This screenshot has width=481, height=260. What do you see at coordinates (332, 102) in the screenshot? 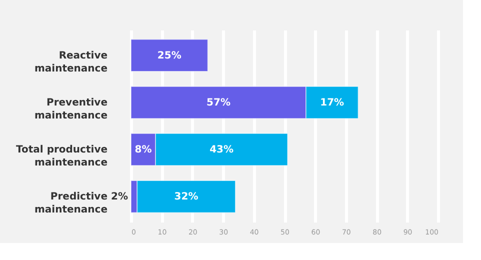
I see `data-label: 17%` at bounding box center [332, 102].